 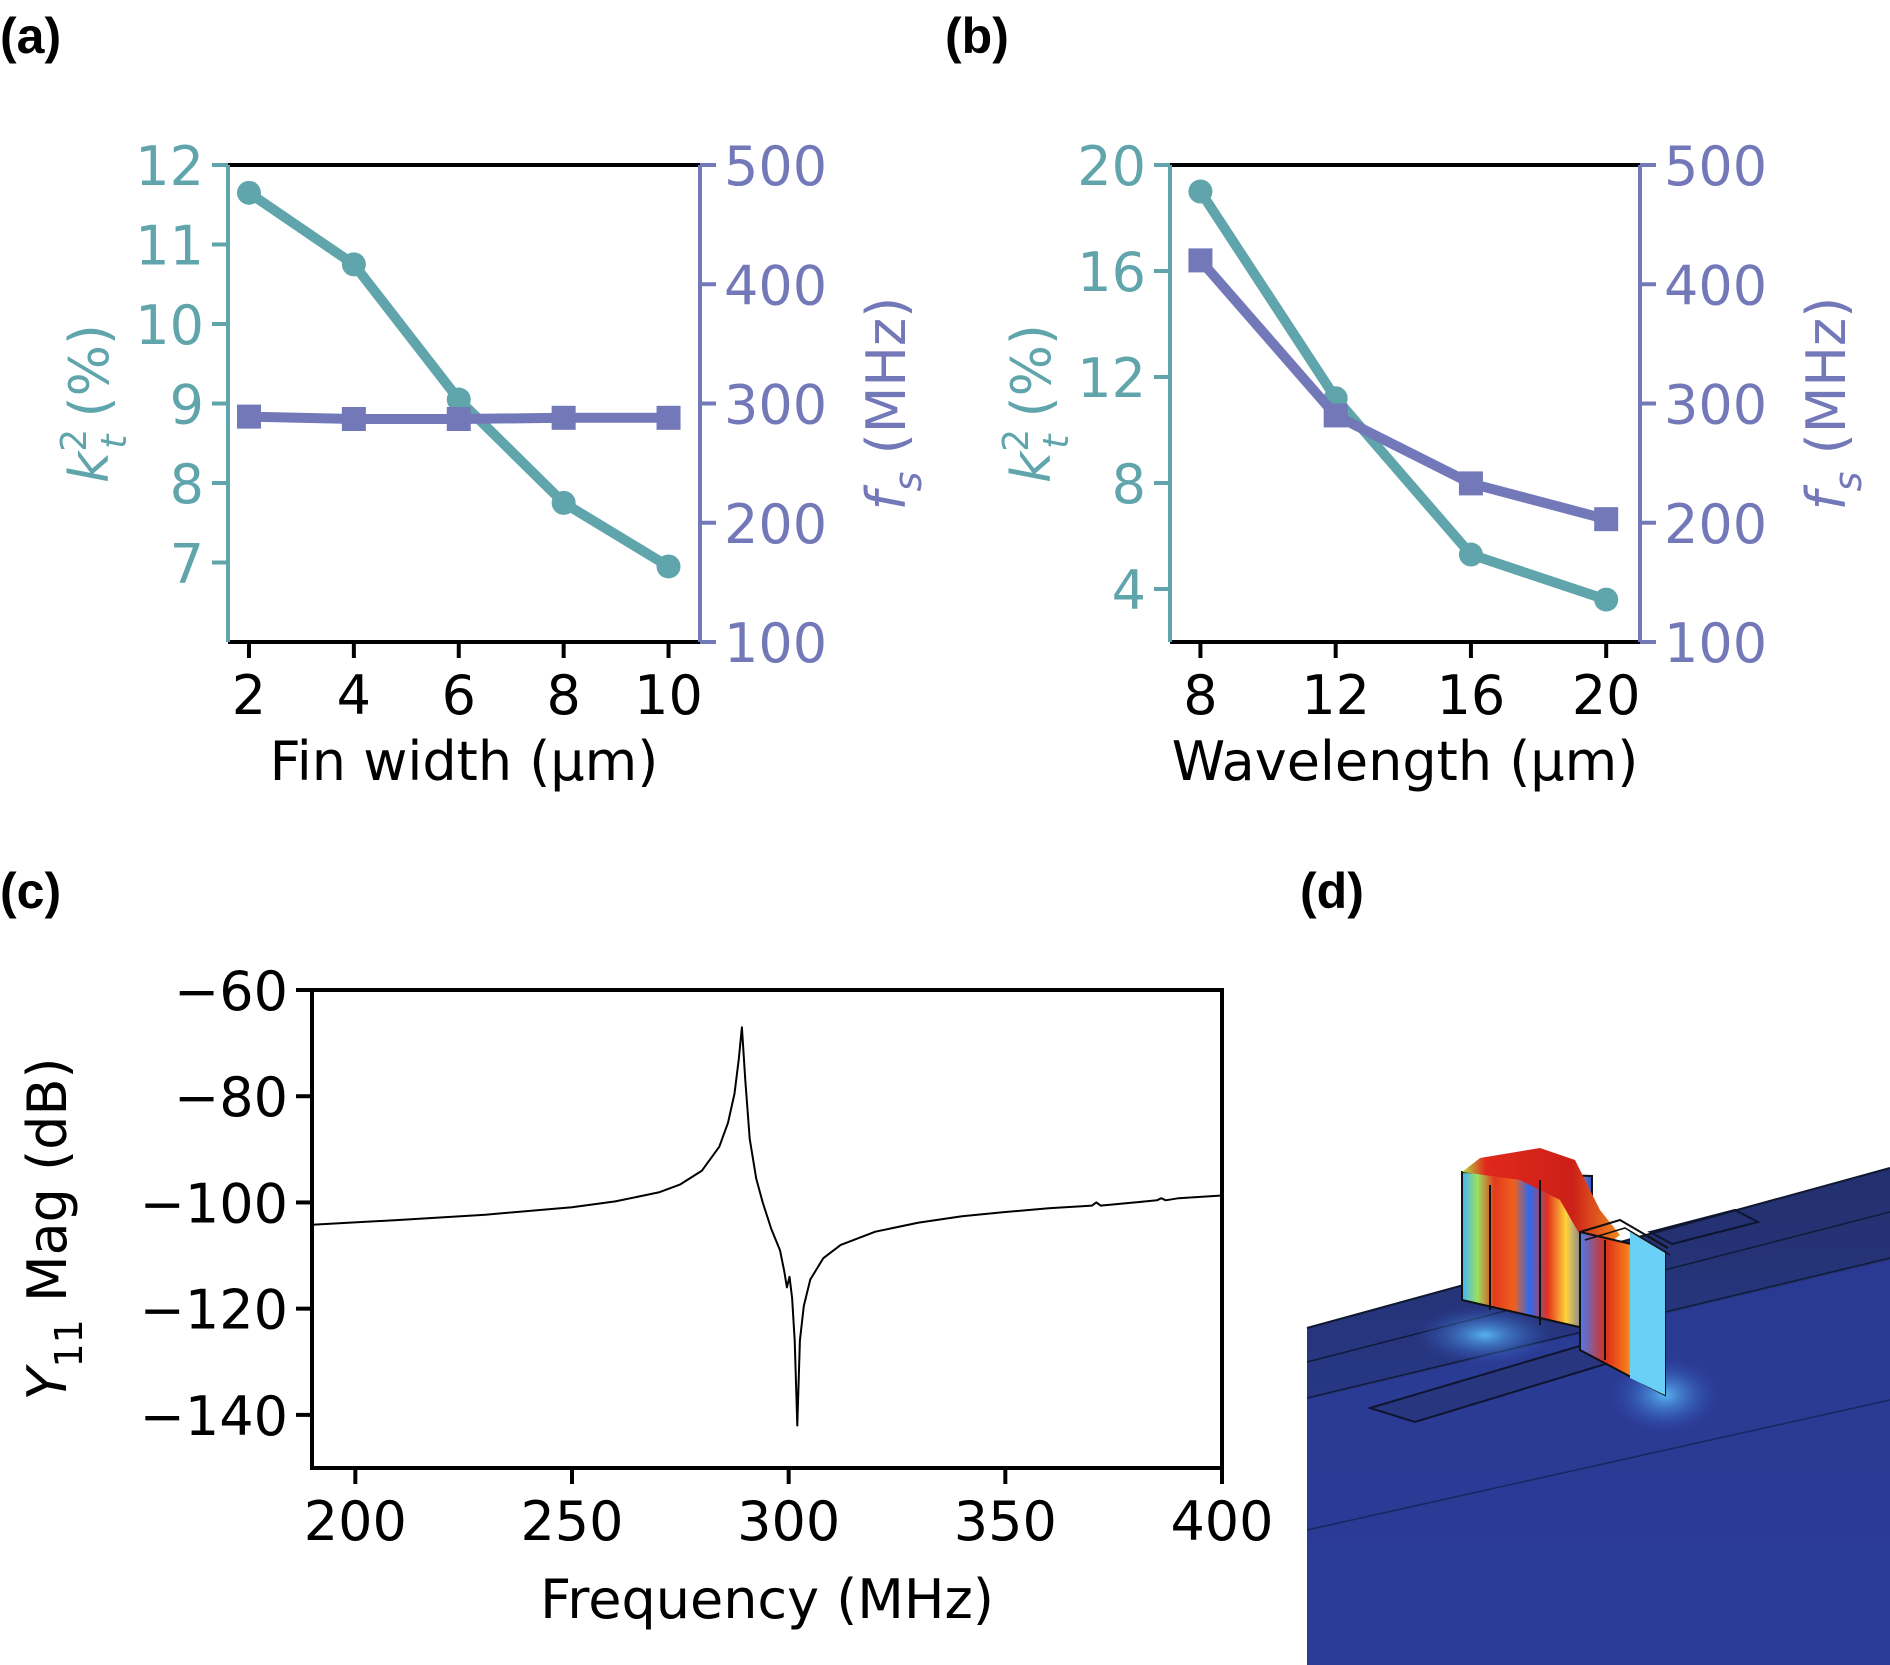 What do you see at coordinates (1405, 761) in the screenshot?
I see `x-axis-label: Wavelength (μm)` at bounding box center [1405, 761].